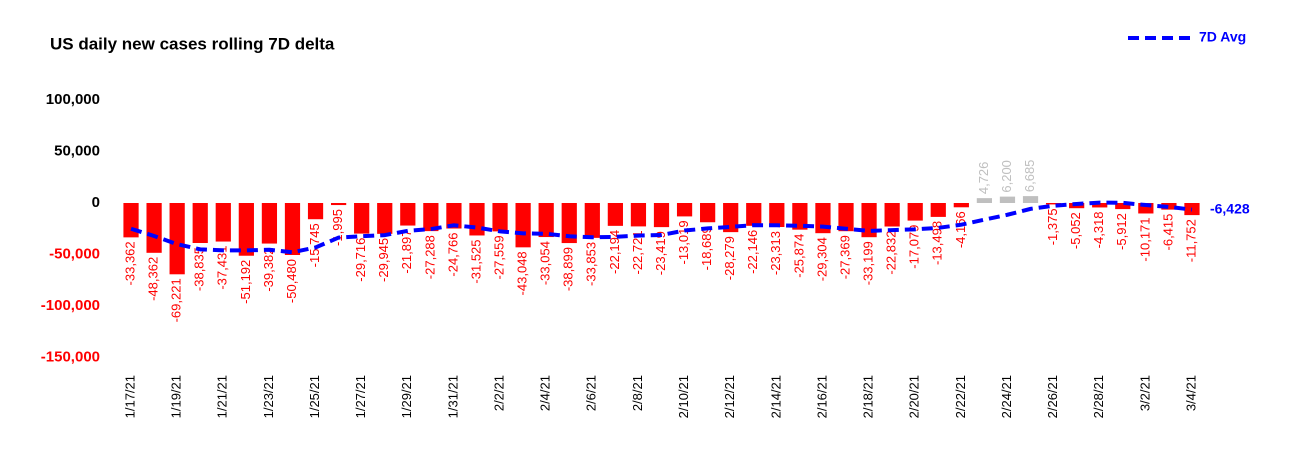 The image size is (1295, 465). Describe the element at coordinates (73, 99) in the screenshot. I see `y-tick-label: 100,000` at that location.